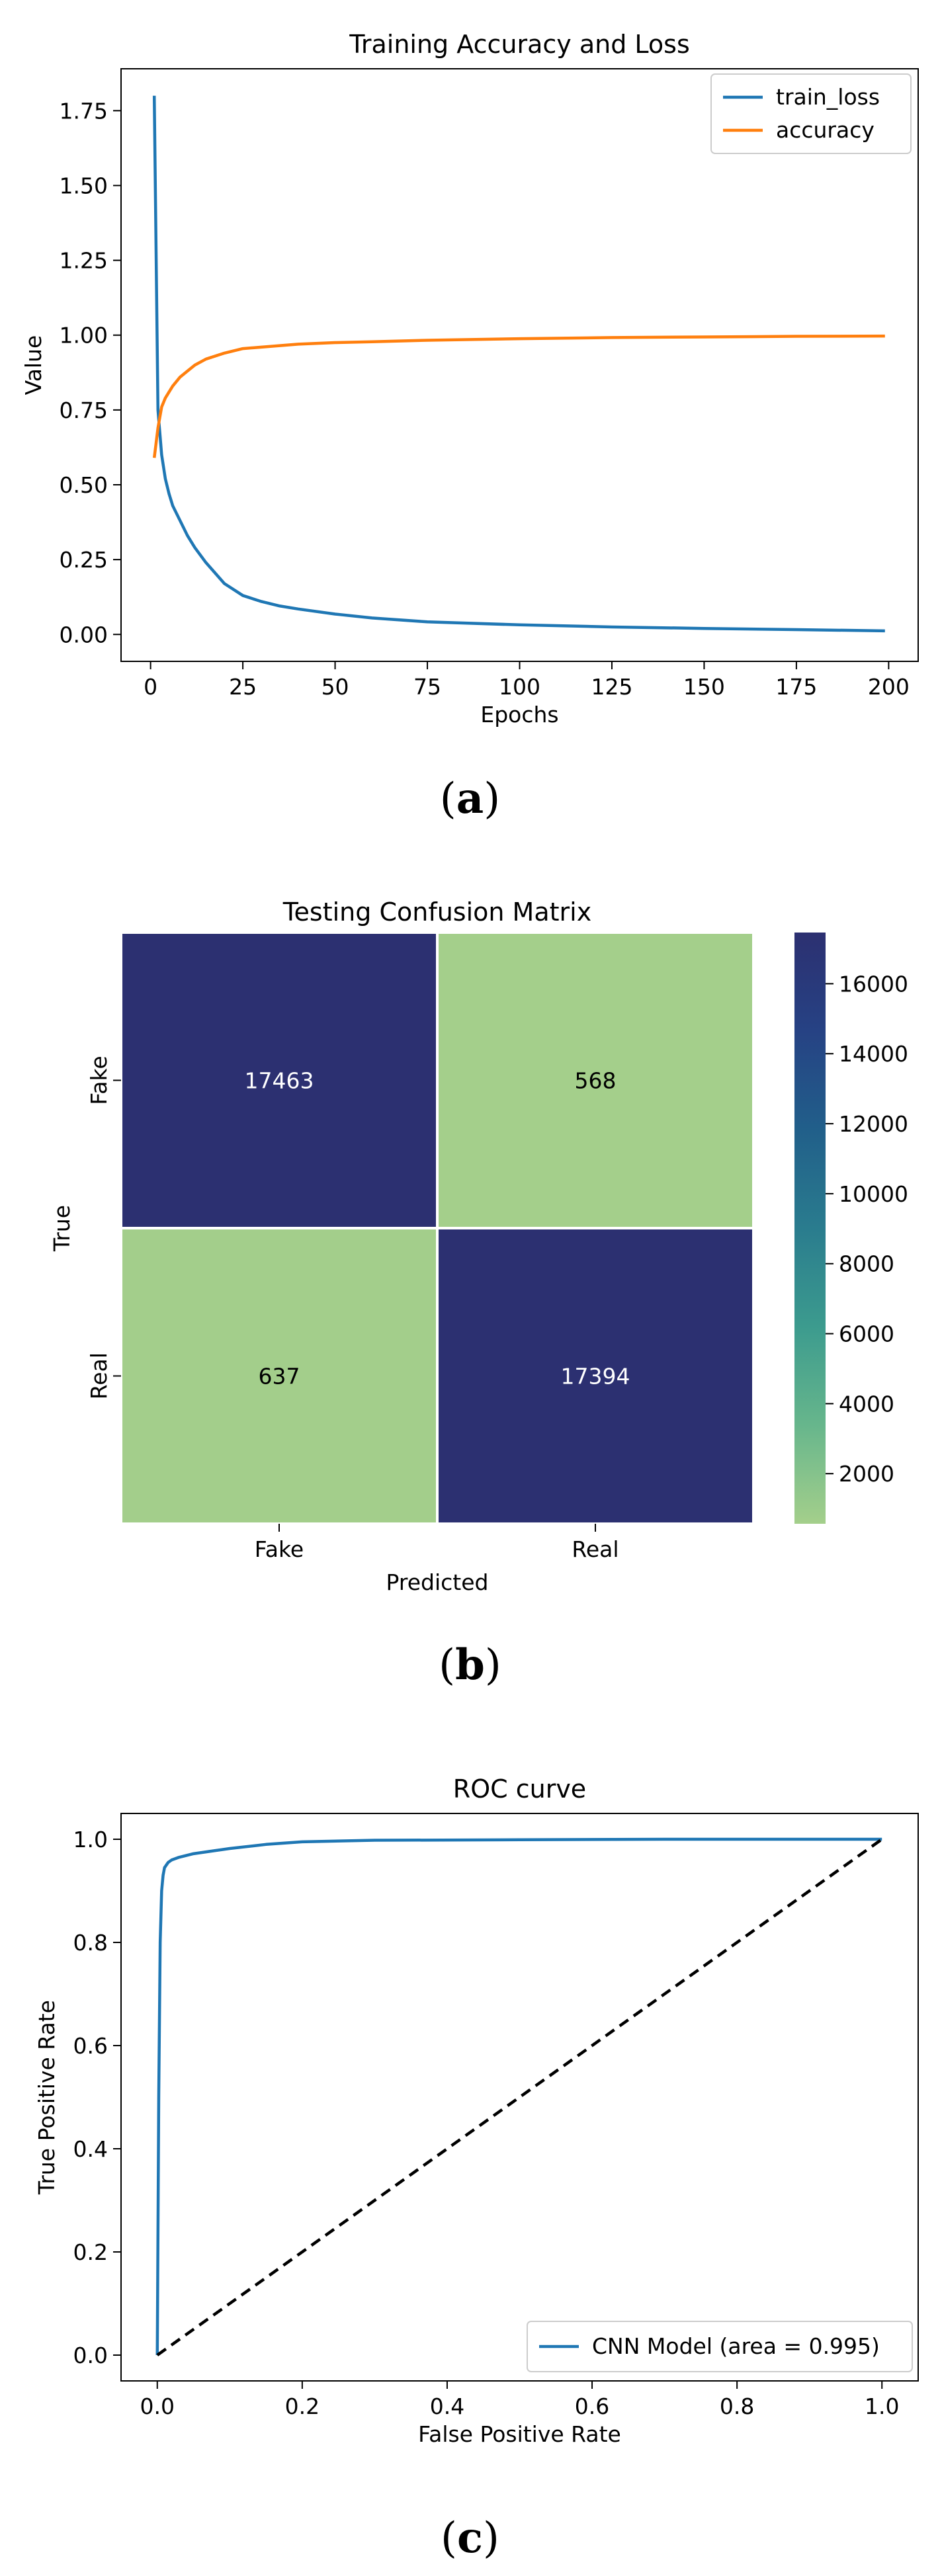 This screenshot has width=940, height=2576. Describe the element at coordinates (611, 687) in the screenshot. I see `x-tick-label: 125` at that location.